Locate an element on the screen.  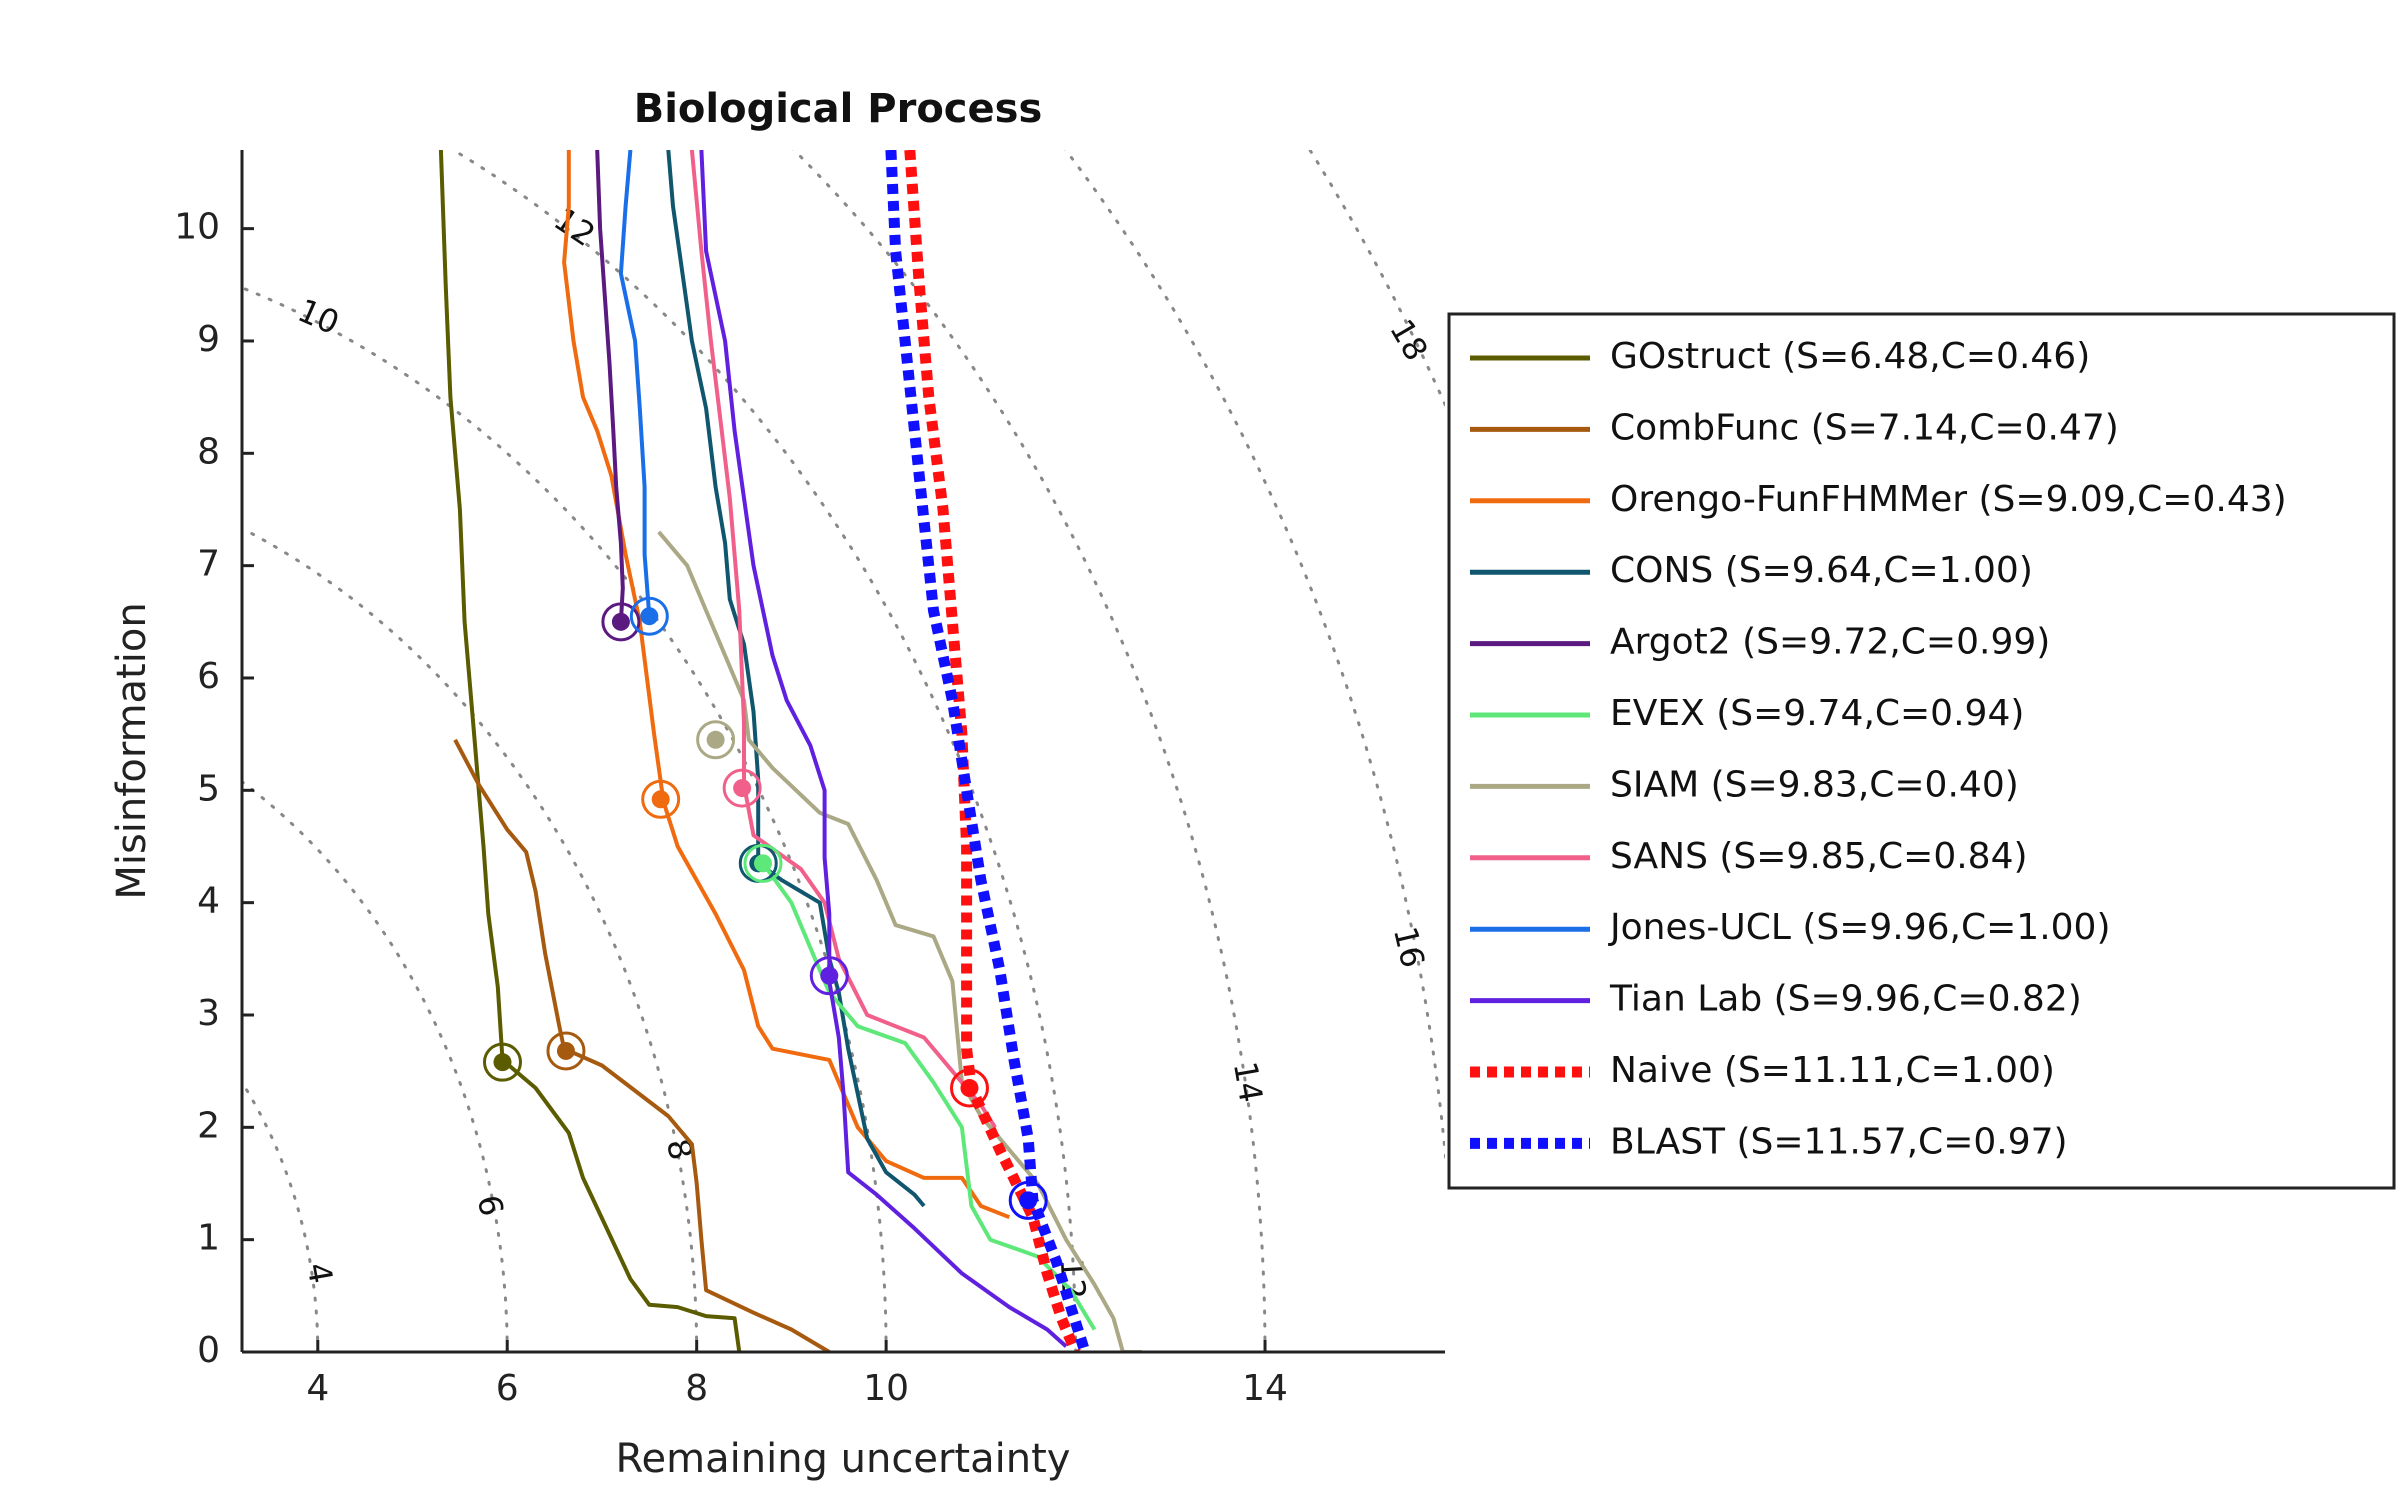
y-tick-label-3: 3 is located at coordinates (208, 1013).